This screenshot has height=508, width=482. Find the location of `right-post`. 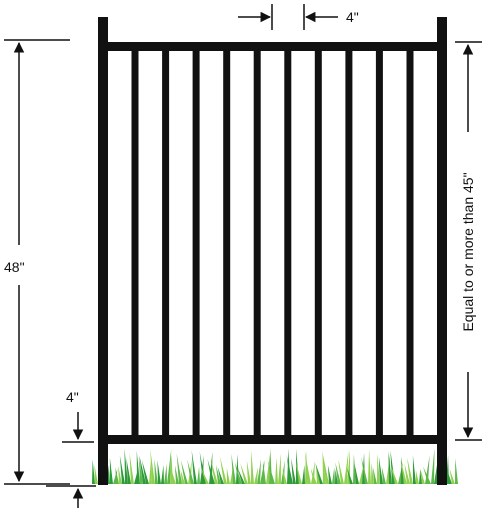

right-post is located at coordinates (442, 251).